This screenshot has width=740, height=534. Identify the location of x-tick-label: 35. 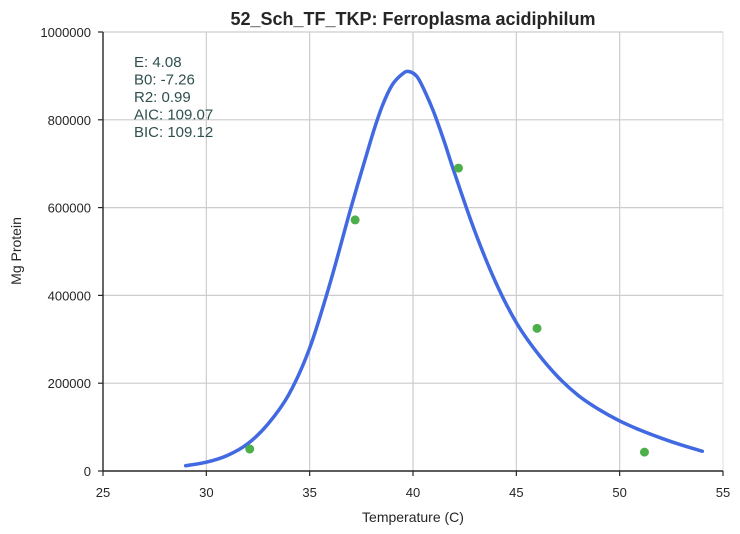
(309, 492).